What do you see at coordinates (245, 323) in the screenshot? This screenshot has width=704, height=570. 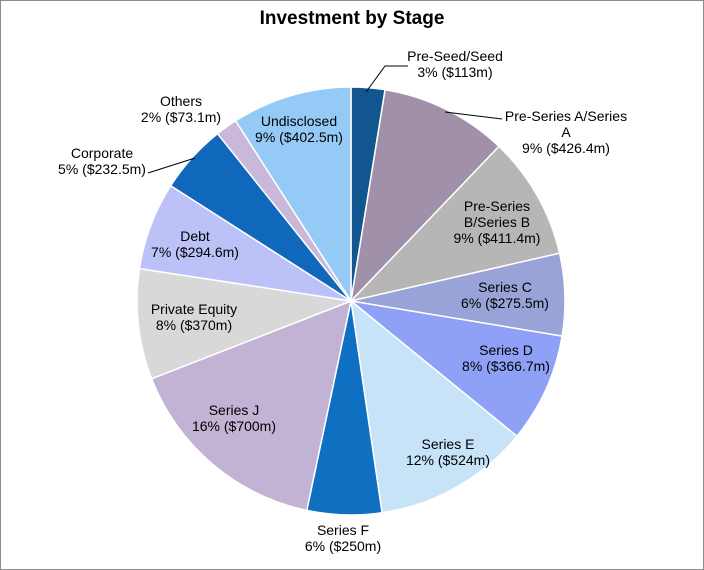 I see `pie-slice-private-equity` at bounding box center [245, 323].